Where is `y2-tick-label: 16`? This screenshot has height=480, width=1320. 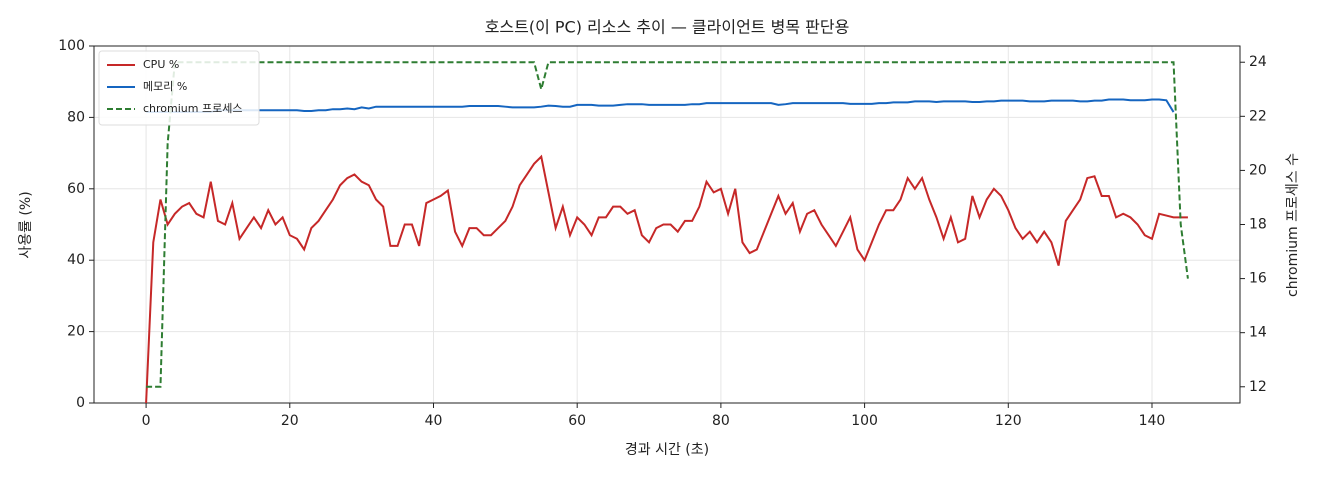
y2-tick-label: 16 is located at coordinates (1258, 279).